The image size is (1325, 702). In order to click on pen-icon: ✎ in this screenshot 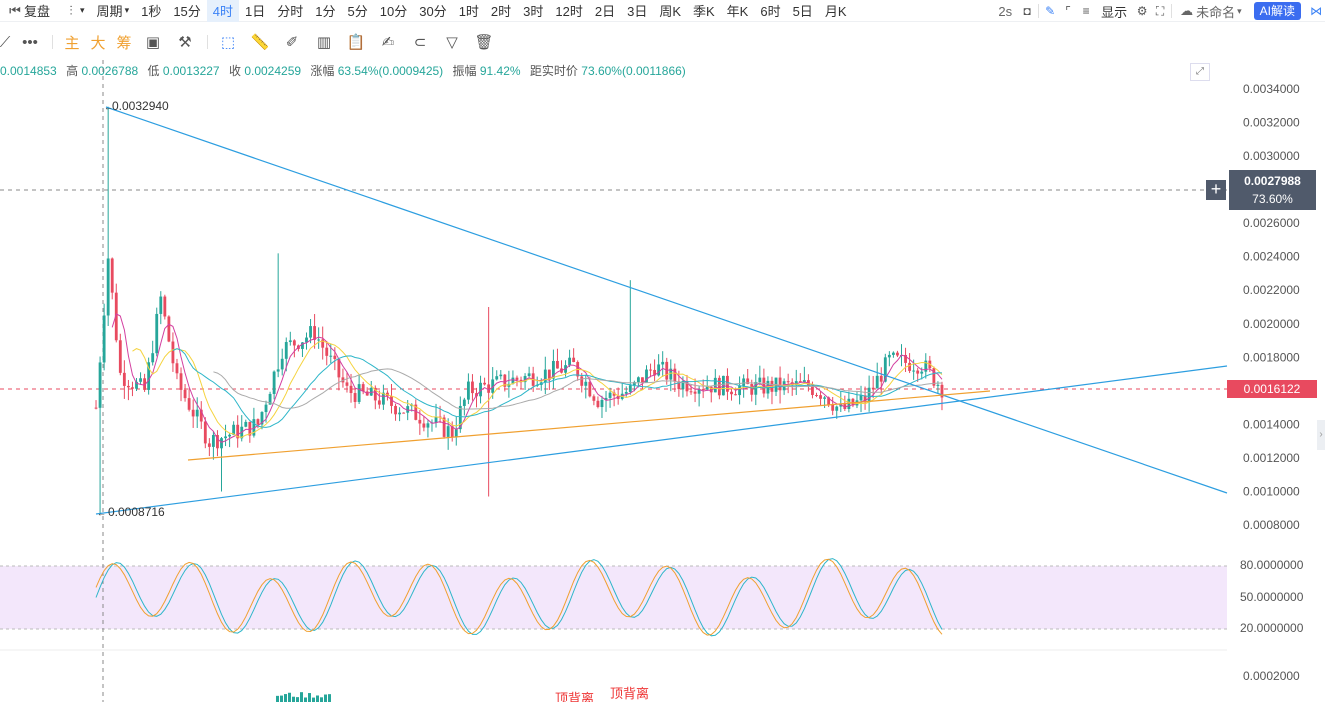, I will do `click(1050, 11)`.